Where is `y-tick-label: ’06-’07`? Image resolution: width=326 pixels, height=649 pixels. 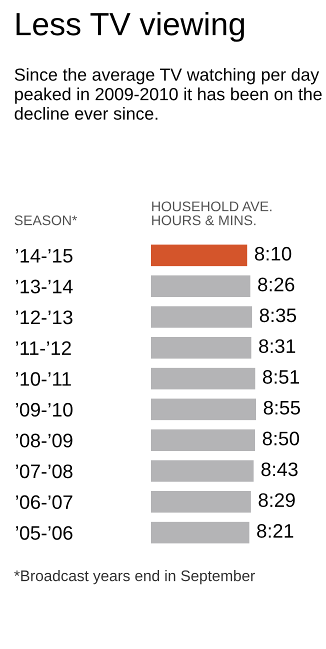 y-tick-label: ’06-’07 is located at coordinates (44, 502).